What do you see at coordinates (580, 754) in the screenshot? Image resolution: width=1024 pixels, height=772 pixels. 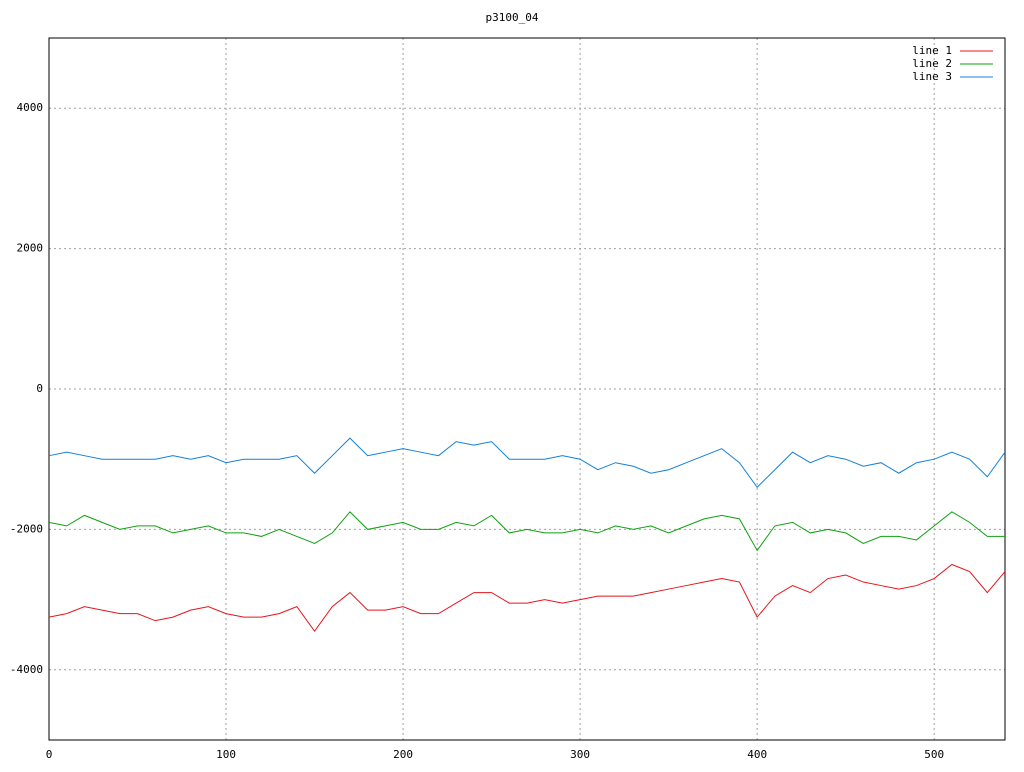 I see `x-tick-label: 300` at bounding box center [580, 754].